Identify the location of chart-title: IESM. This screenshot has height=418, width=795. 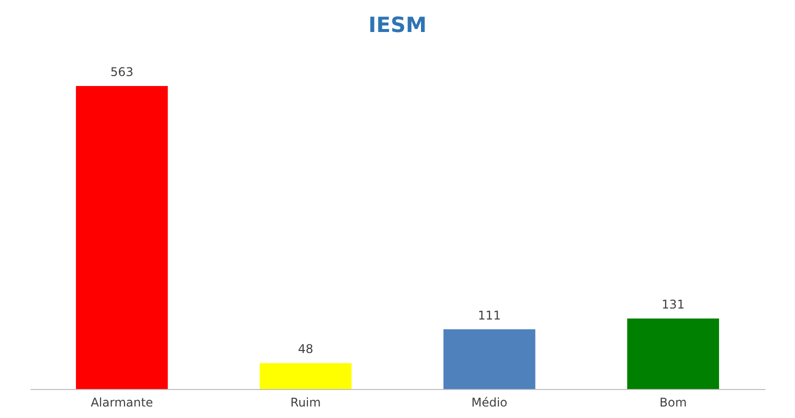
(397, 25).